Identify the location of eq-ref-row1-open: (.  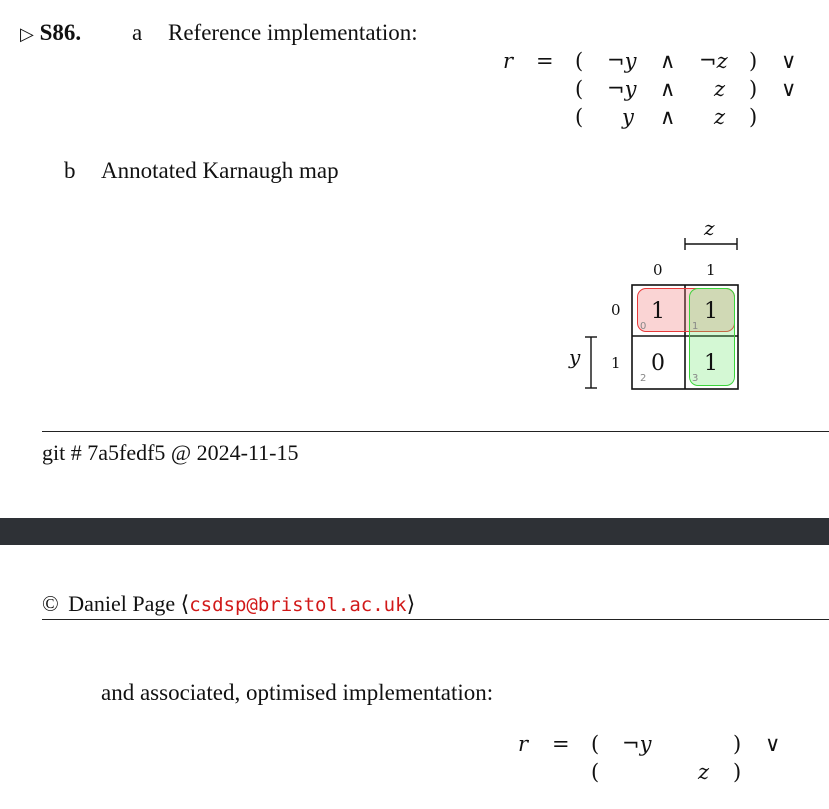
(579, 89).